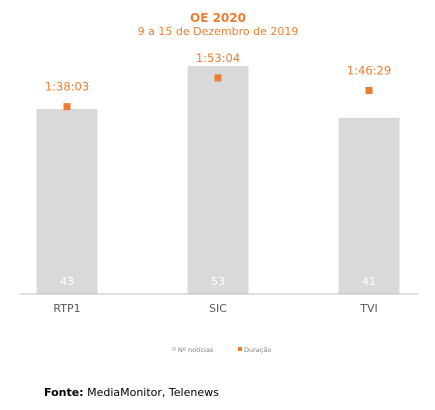 The image size is (435, 410). I want to click on source-text: MediaMonitor, Telenews, so click(151, 392).